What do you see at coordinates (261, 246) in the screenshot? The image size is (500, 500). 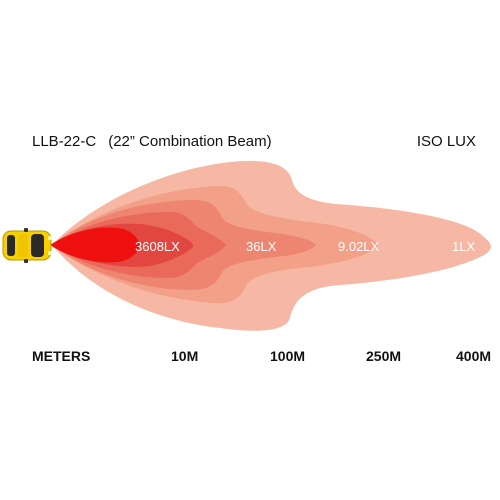 I see `lux-label-36: 36LX` at bounding box center [261, 246].